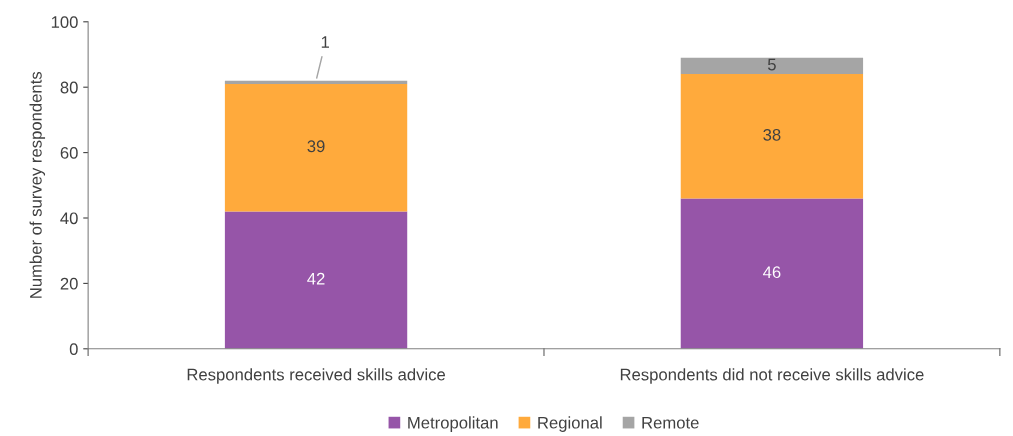  I want to click on y-tick-label: 0, so click(73, 349).